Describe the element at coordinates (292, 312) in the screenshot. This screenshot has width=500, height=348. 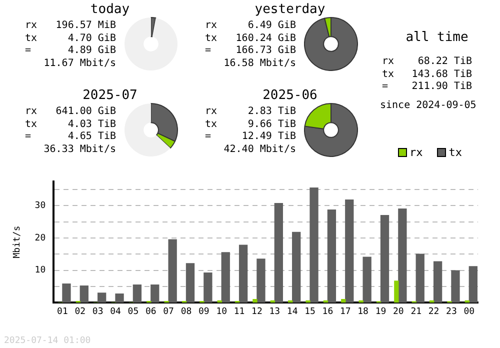
I see `x-tick-label: 14` at that location.